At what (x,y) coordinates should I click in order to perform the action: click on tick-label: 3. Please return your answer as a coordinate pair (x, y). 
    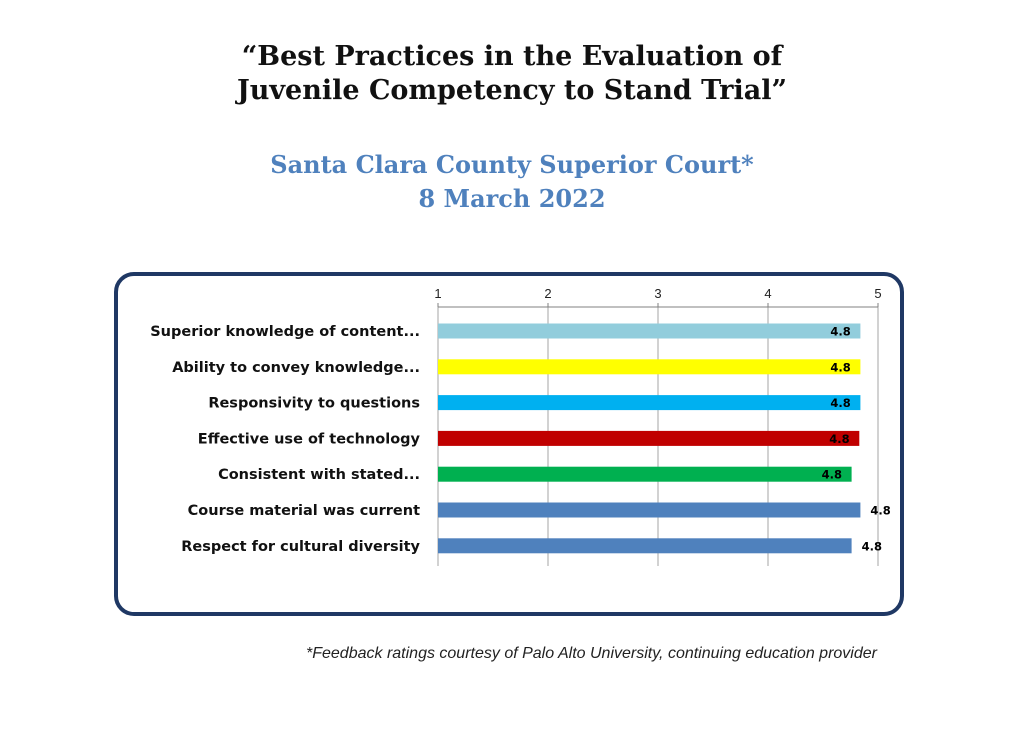
    Looking at the image, I should click on (657, 293).